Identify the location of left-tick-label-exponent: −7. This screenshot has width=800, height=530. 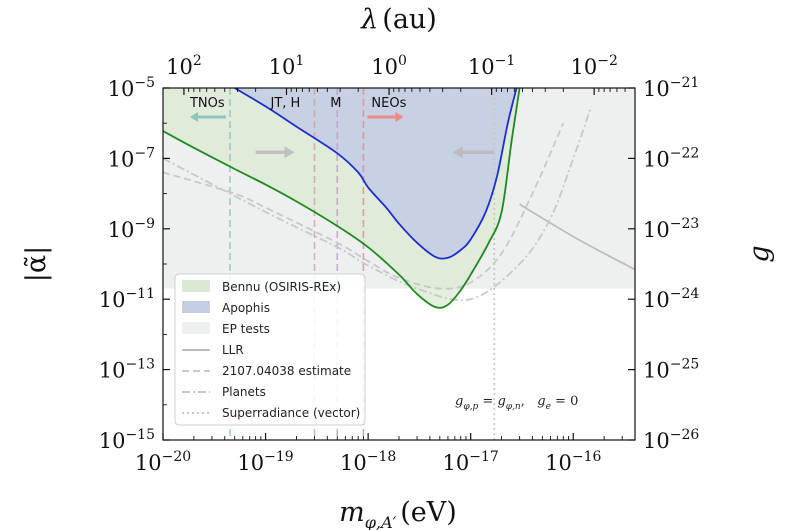
(144, 153).